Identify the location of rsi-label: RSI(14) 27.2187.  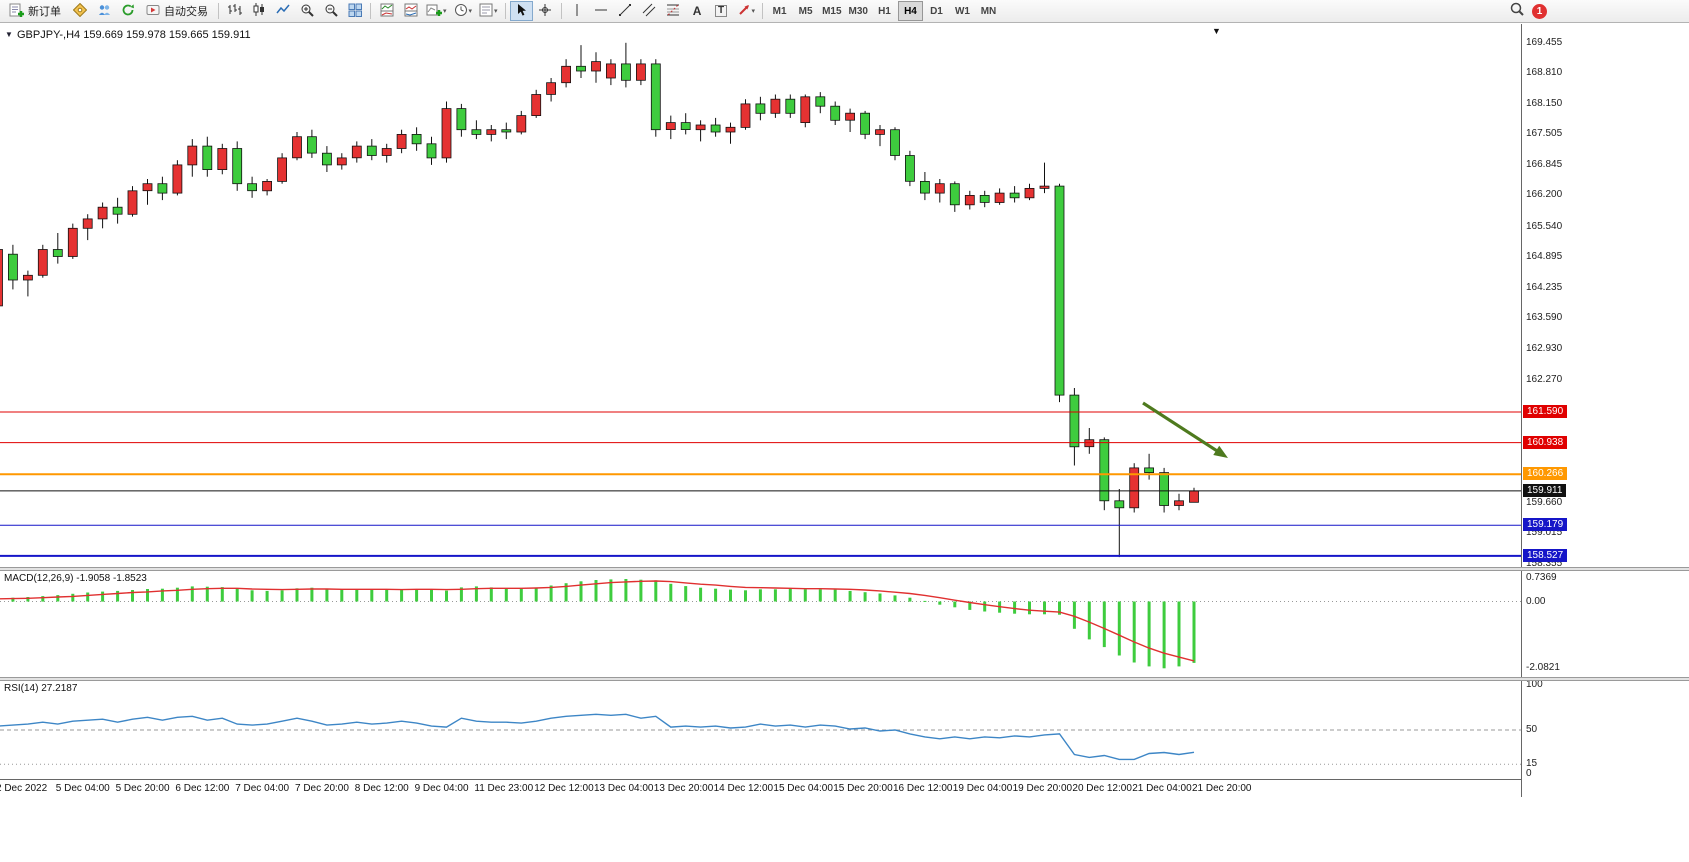
(41, 688).